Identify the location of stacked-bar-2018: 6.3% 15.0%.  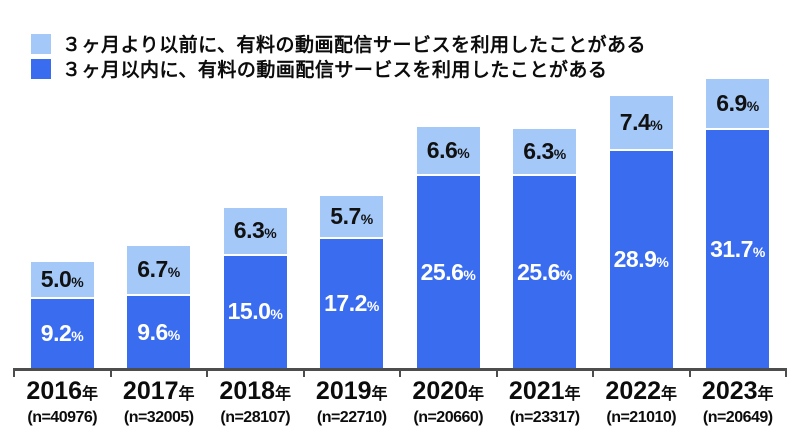
(255, 288).